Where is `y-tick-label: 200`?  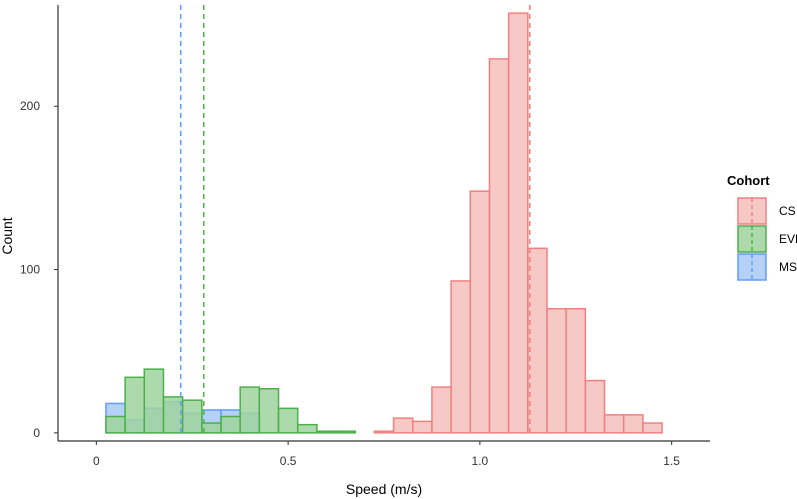
y-tick-label: 200 is located at coordinates (30, 106).